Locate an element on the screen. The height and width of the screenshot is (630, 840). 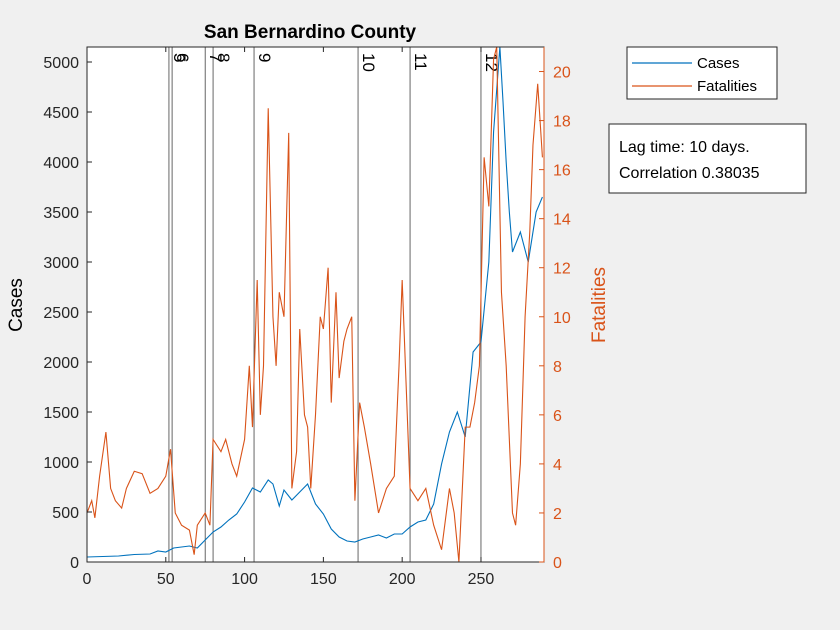
y-right-tick-label: 20 is located at coordinates (562, 73).